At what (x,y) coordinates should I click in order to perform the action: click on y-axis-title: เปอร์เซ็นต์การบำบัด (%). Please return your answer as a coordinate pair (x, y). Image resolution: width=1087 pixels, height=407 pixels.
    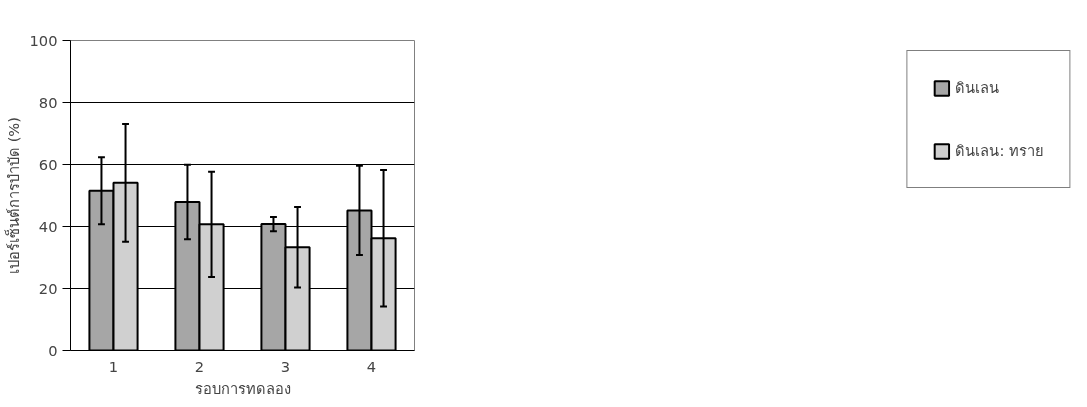
    Looking at the image, I should click on (12, 195).